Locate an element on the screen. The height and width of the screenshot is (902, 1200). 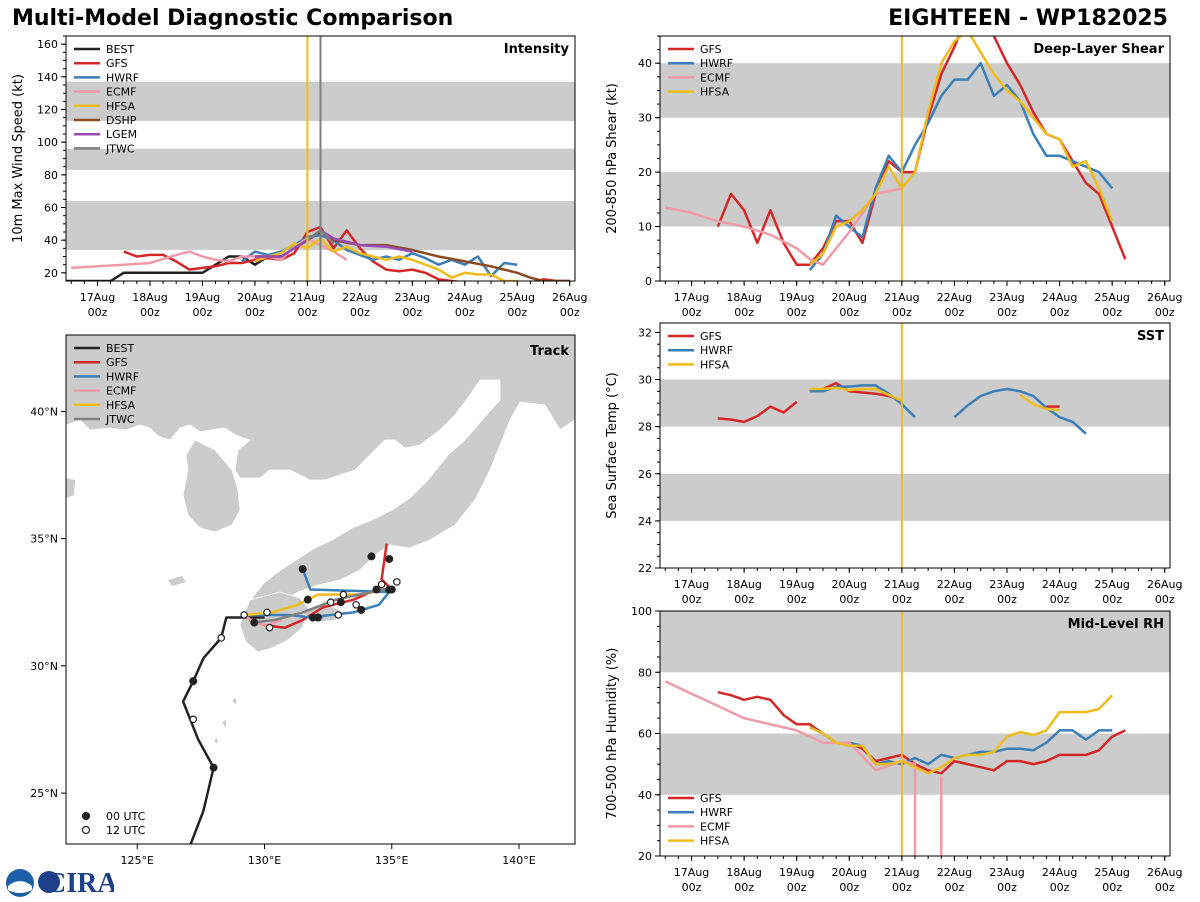
sst-ytick-label: 24 is located at coordinates (645, 521).